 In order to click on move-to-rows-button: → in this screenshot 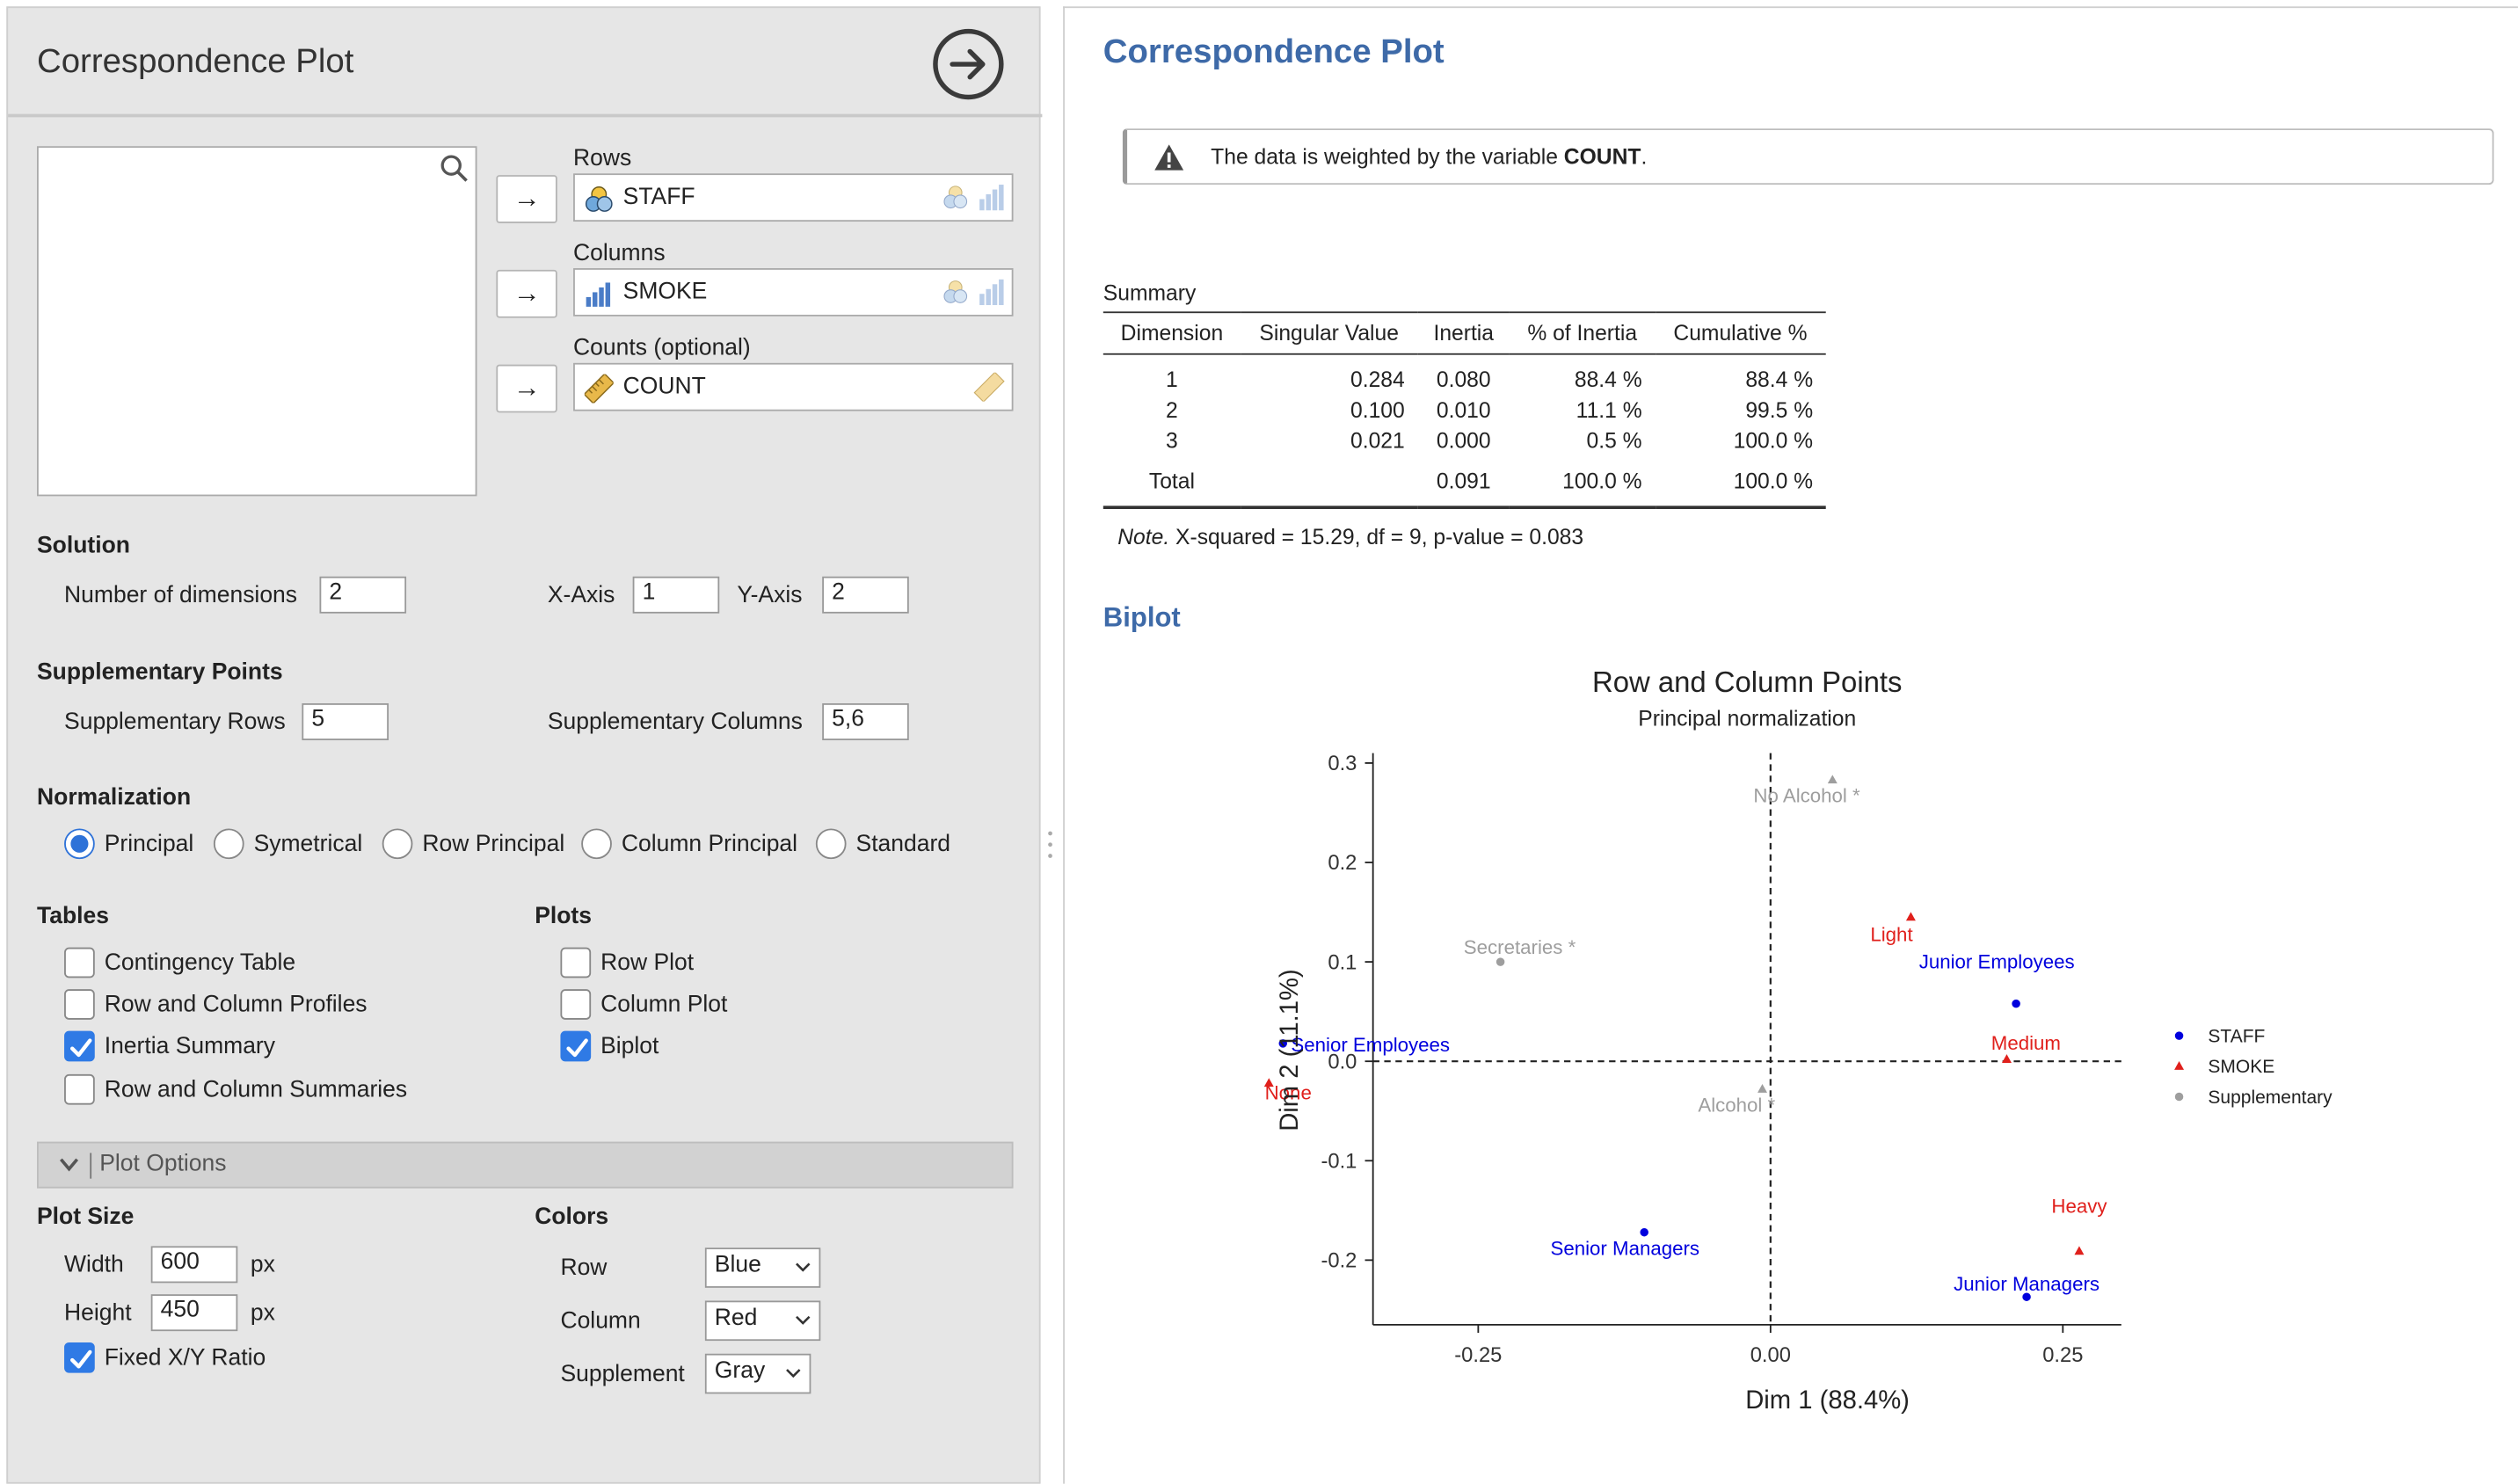, I will do `click(526, 199)`.